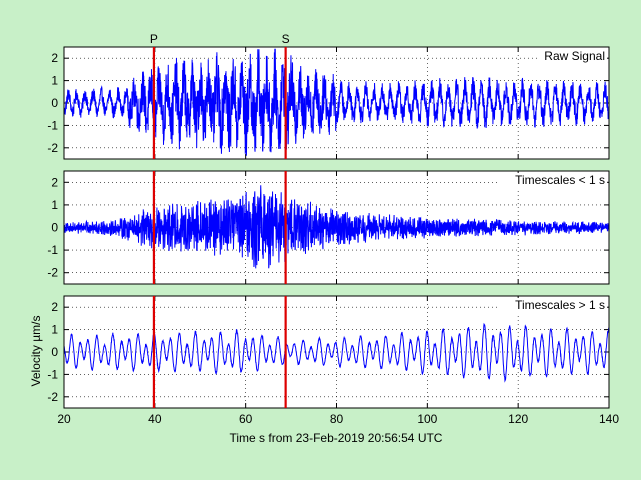  I want to click on x-tick-label: 100, so click(427, 419).